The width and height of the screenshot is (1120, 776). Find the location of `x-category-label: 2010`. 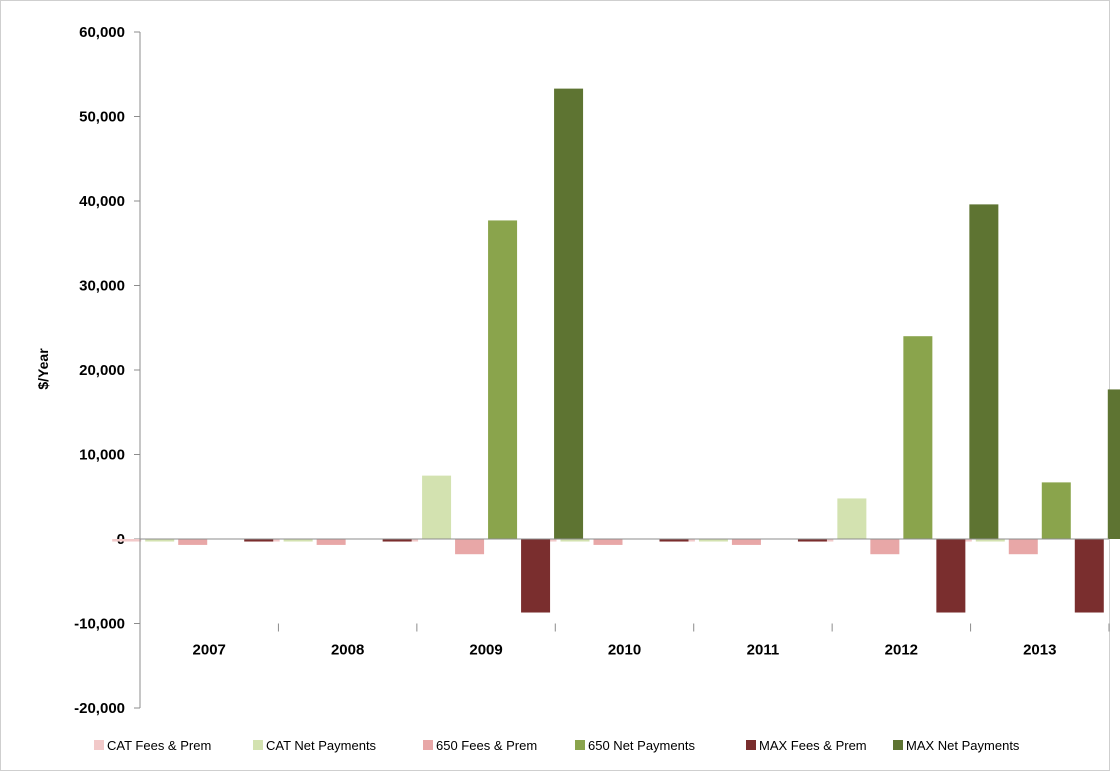

x-category-label: 2010 is located at coordinates (624, 650).